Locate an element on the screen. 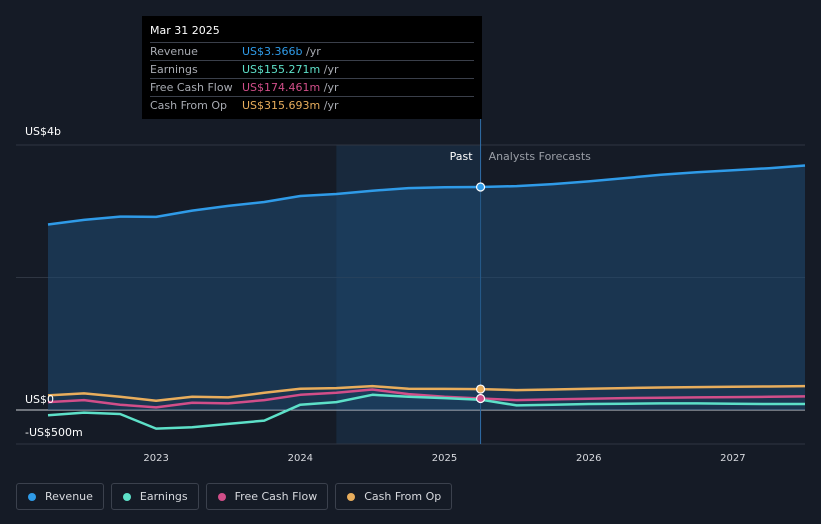  free-cash-flow-dot-icon is located at coordinates (221, 496).